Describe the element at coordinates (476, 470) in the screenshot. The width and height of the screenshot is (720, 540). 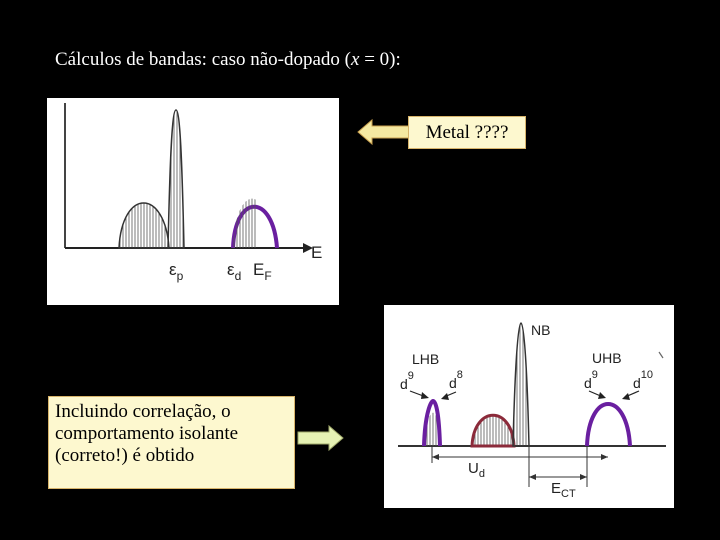
I see `label-ud: Ud` at that location.